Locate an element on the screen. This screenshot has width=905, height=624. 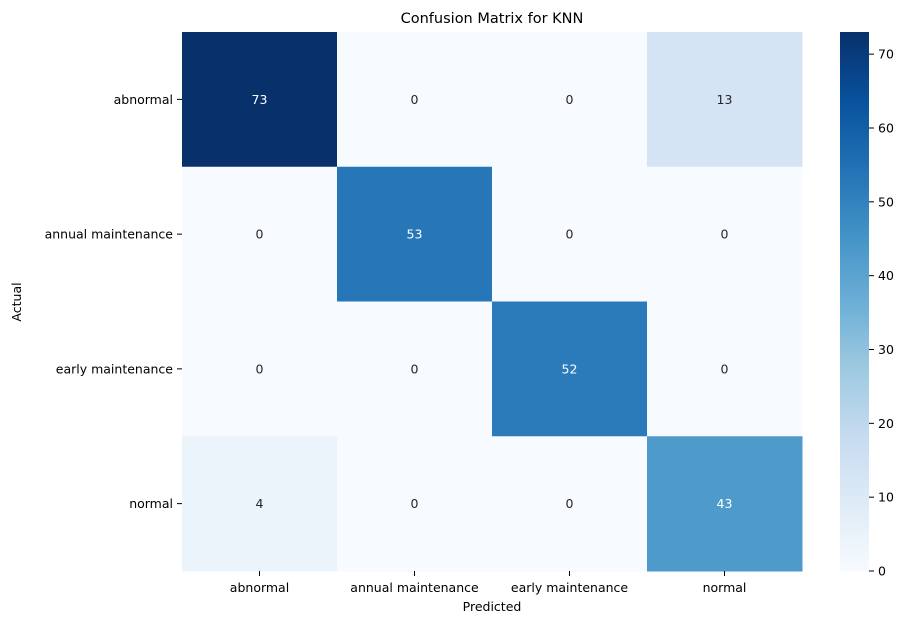
colorbar-tick-label: 10 is located at coordinates (886, 497).